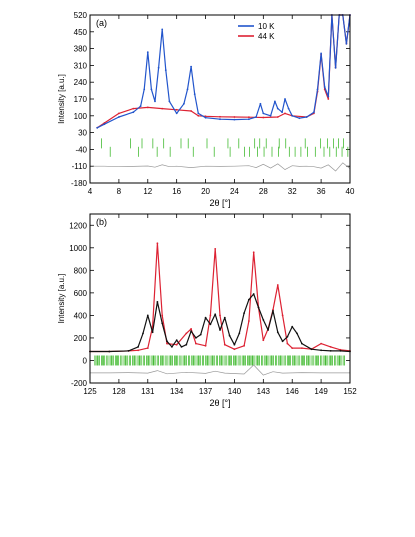 The width and height of the screenshot is (415, 537). What do you see at coordinates (79, 383) in the screenshot?
I see `y-tick-label: -200` at bounding box center [79, 383].